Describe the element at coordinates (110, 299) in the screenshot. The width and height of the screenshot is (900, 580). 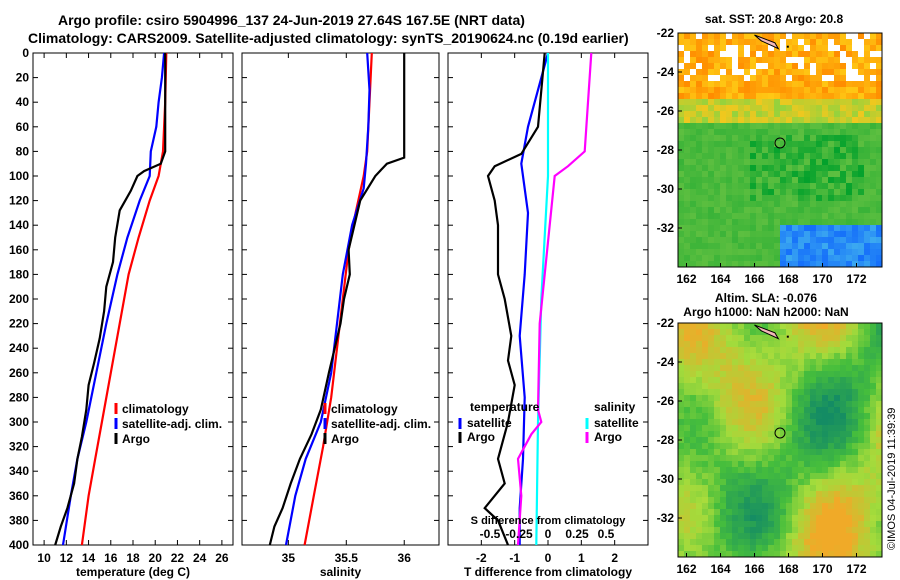
I see `temperature-series-line` at that location.